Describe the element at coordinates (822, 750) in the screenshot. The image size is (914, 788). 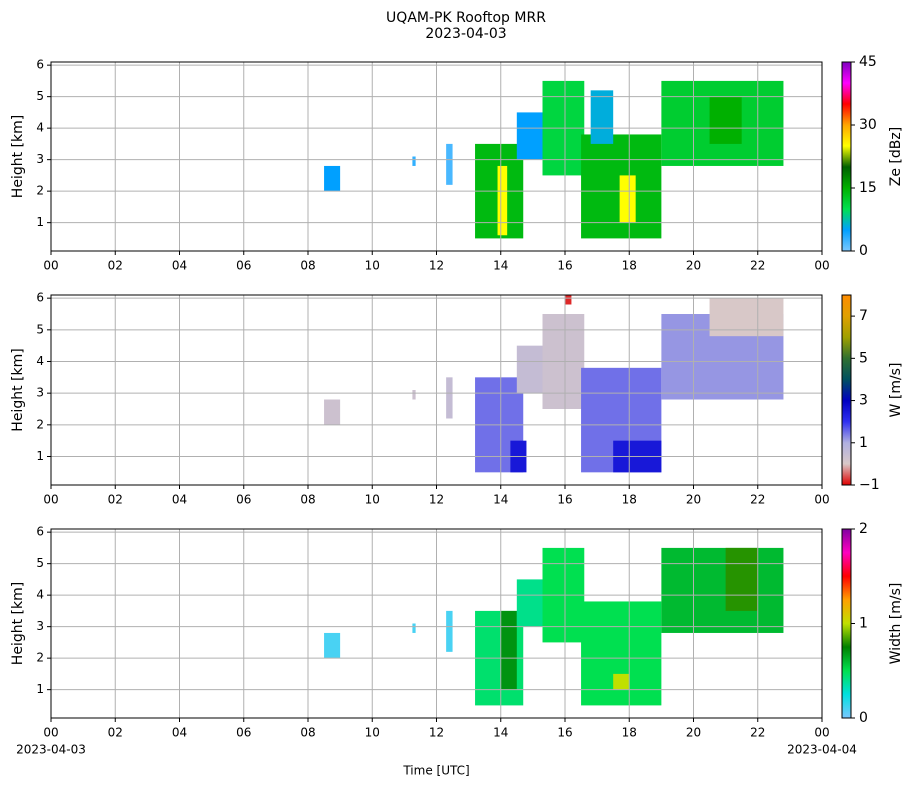
I see `x-date-label: 2023-04-04` at that location.